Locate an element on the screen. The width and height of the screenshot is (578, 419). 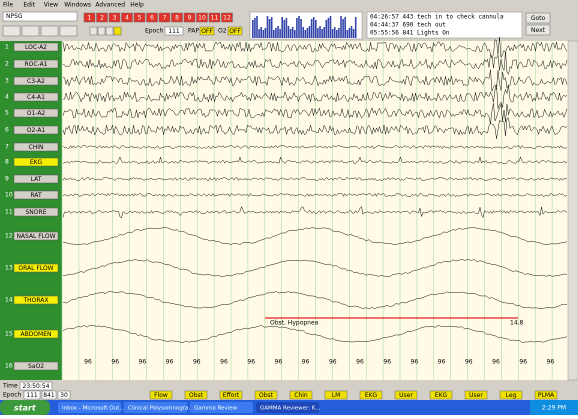
o2-value is located at coordinates (235, 31).